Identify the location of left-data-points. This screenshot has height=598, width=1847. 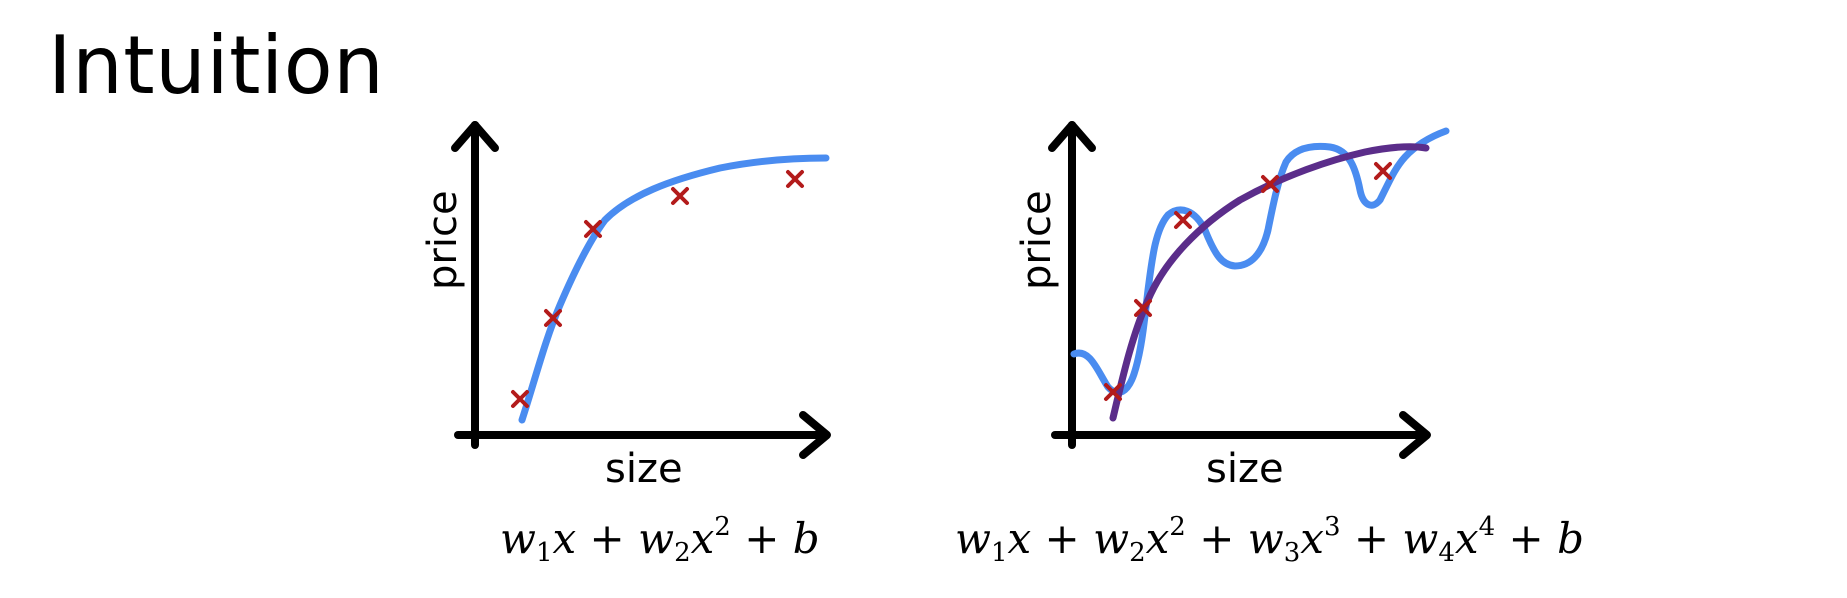
(657, 289).